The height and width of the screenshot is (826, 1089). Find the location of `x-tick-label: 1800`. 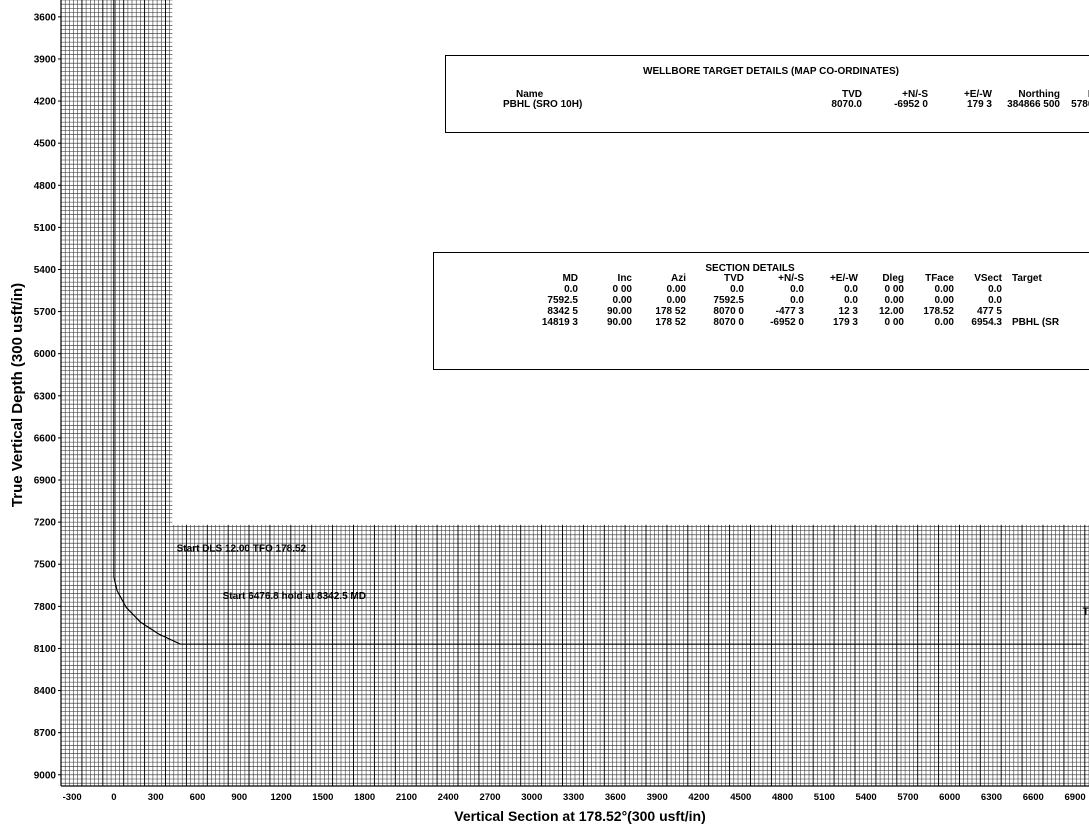

x-tick-label: 1800 is located at coordinates (364, 797).